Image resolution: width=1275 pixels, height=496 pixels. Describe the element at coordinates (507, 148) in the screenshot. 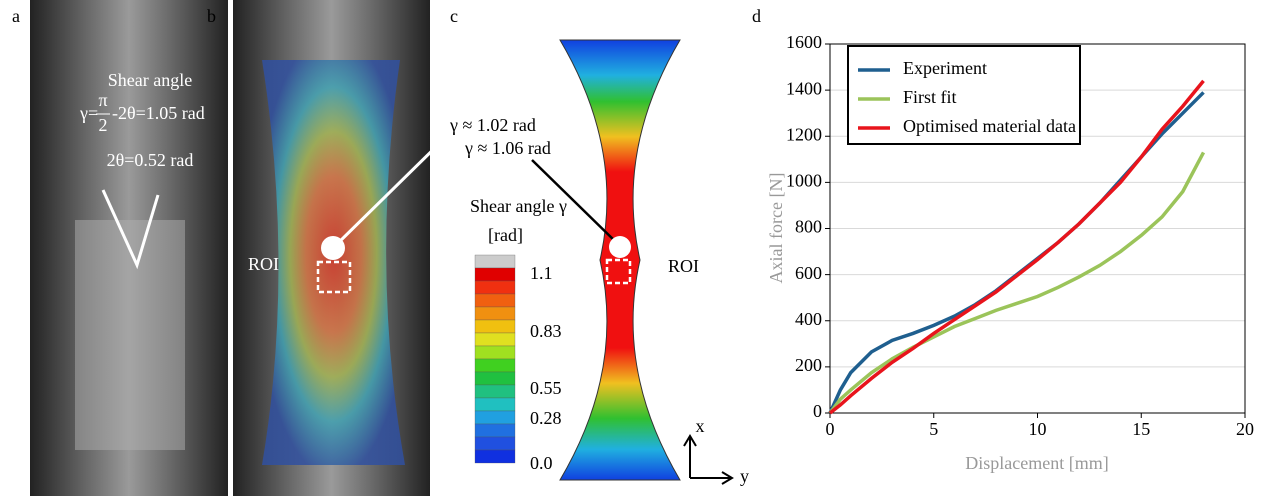

I see `annotation: γ ≈ 1.06 rad` at that location.